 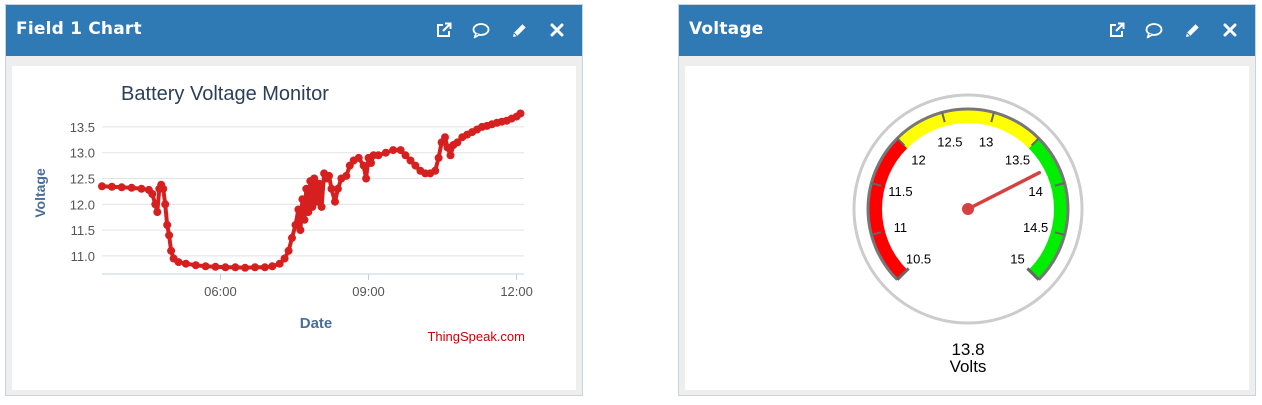 I want to click on gauge-tick-label: 11.5, so click(x=900, y=191).